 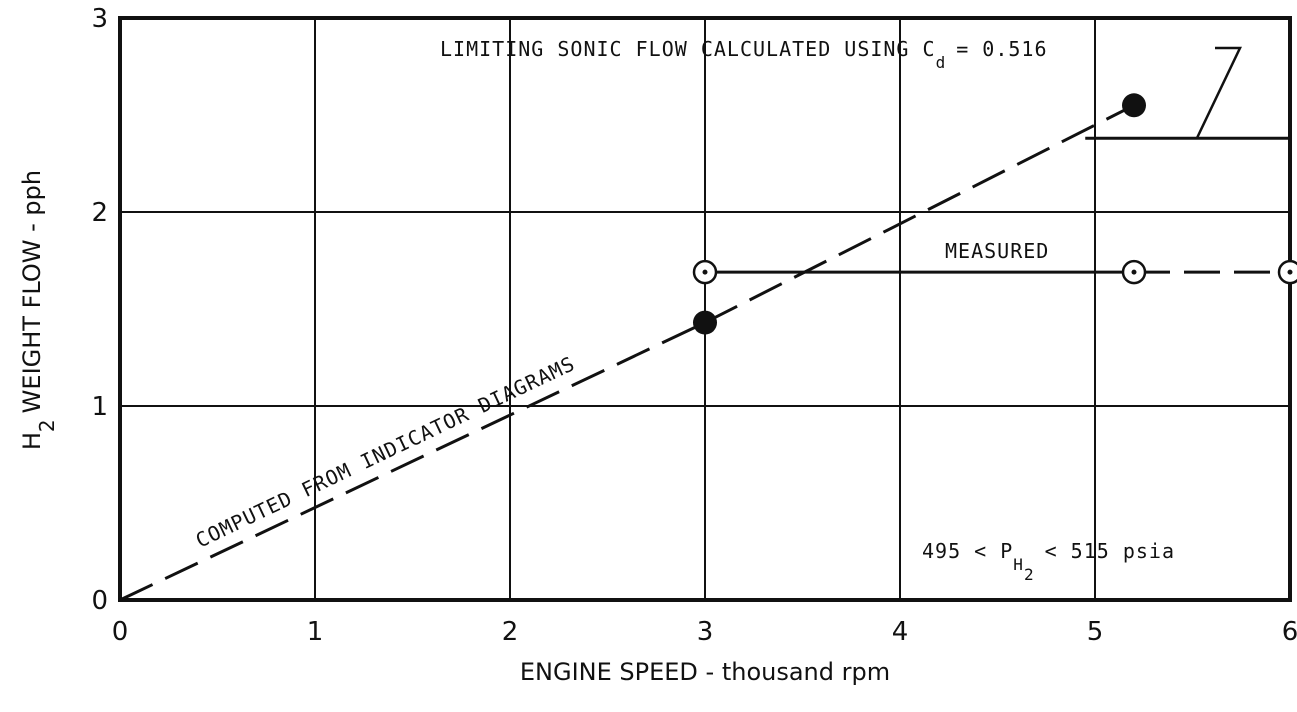 What do you see at coordinates (1029, 574) in the screenshot?
I see `annotation-sub: 2` at bounding box center [1029, 574].